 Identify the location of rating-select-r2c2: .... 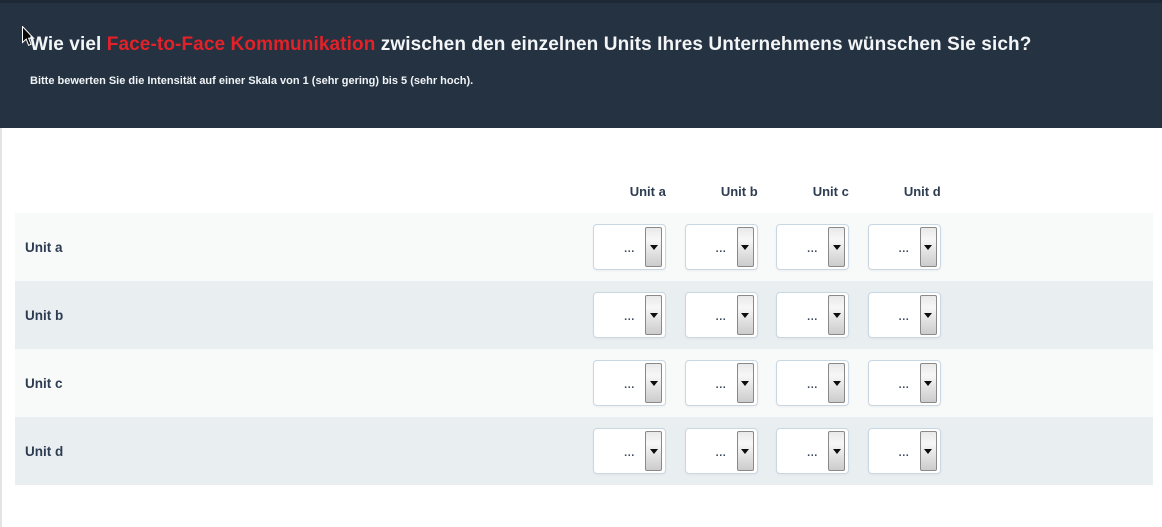
(812, 383).